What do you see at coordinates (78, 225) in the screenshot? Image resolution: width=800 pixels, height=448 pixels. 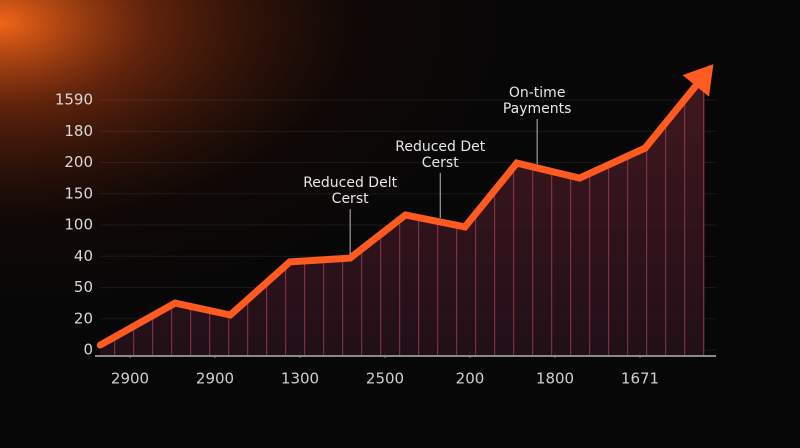 I see `y-tick-label: 100` at bounding box center [78, 225].